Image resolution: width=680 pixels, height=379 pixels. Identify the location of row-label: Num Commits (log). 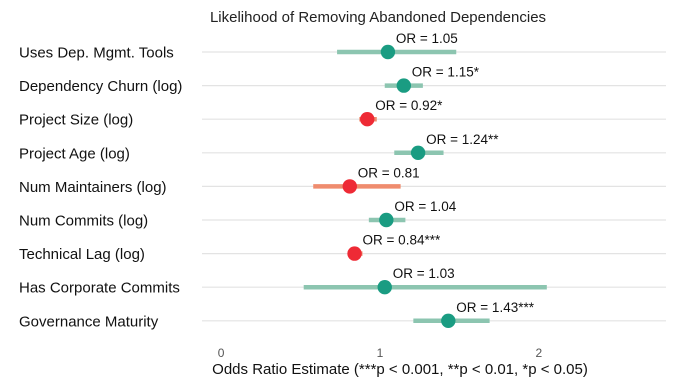
(83, 221).